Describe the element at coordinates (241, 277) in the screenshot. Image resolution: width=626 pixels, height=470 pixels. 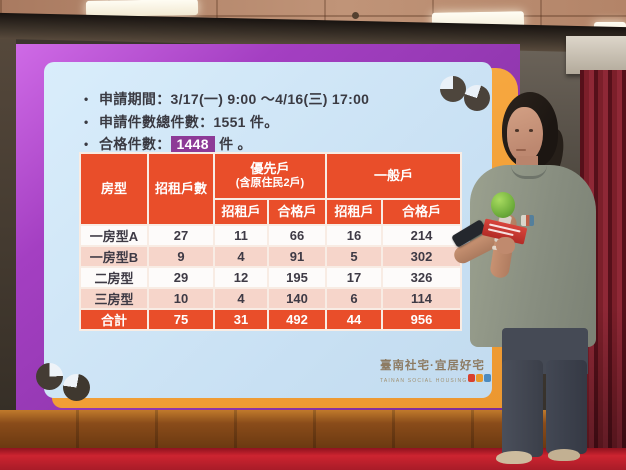
I see `table-cell: 12` at that location.